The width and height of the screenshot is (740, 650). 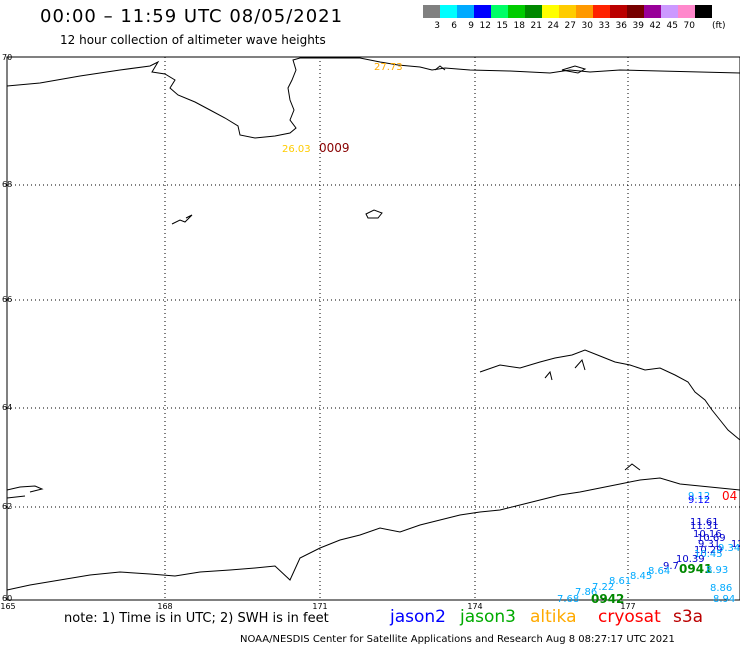 I want to click on lat-label-70: 70, so click(x=7, y=57).